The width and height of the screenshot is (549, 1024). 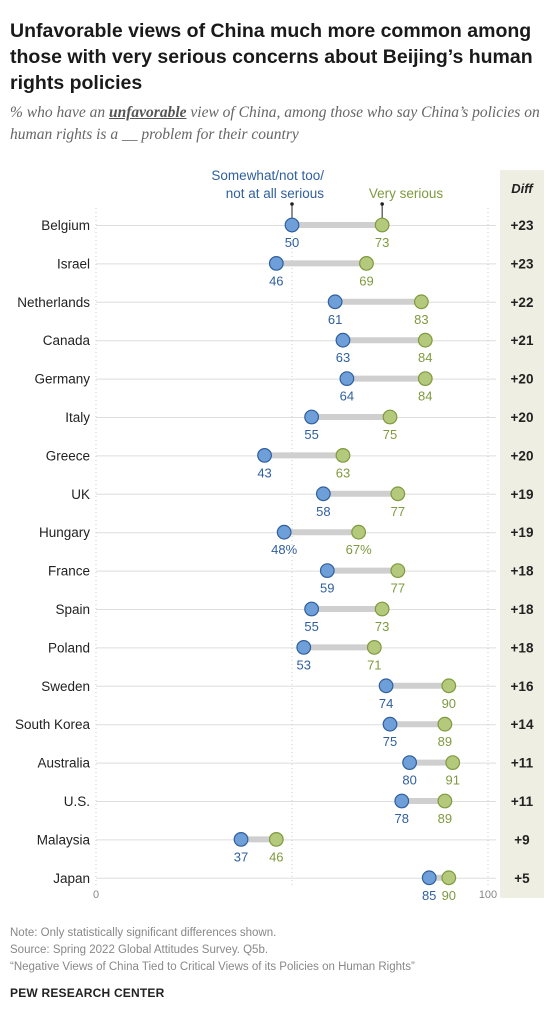 What do you see at coordinates (241, 856) in the screenshot?
I see `value-label-somewhat: 37` at bounding box center [241, 856].